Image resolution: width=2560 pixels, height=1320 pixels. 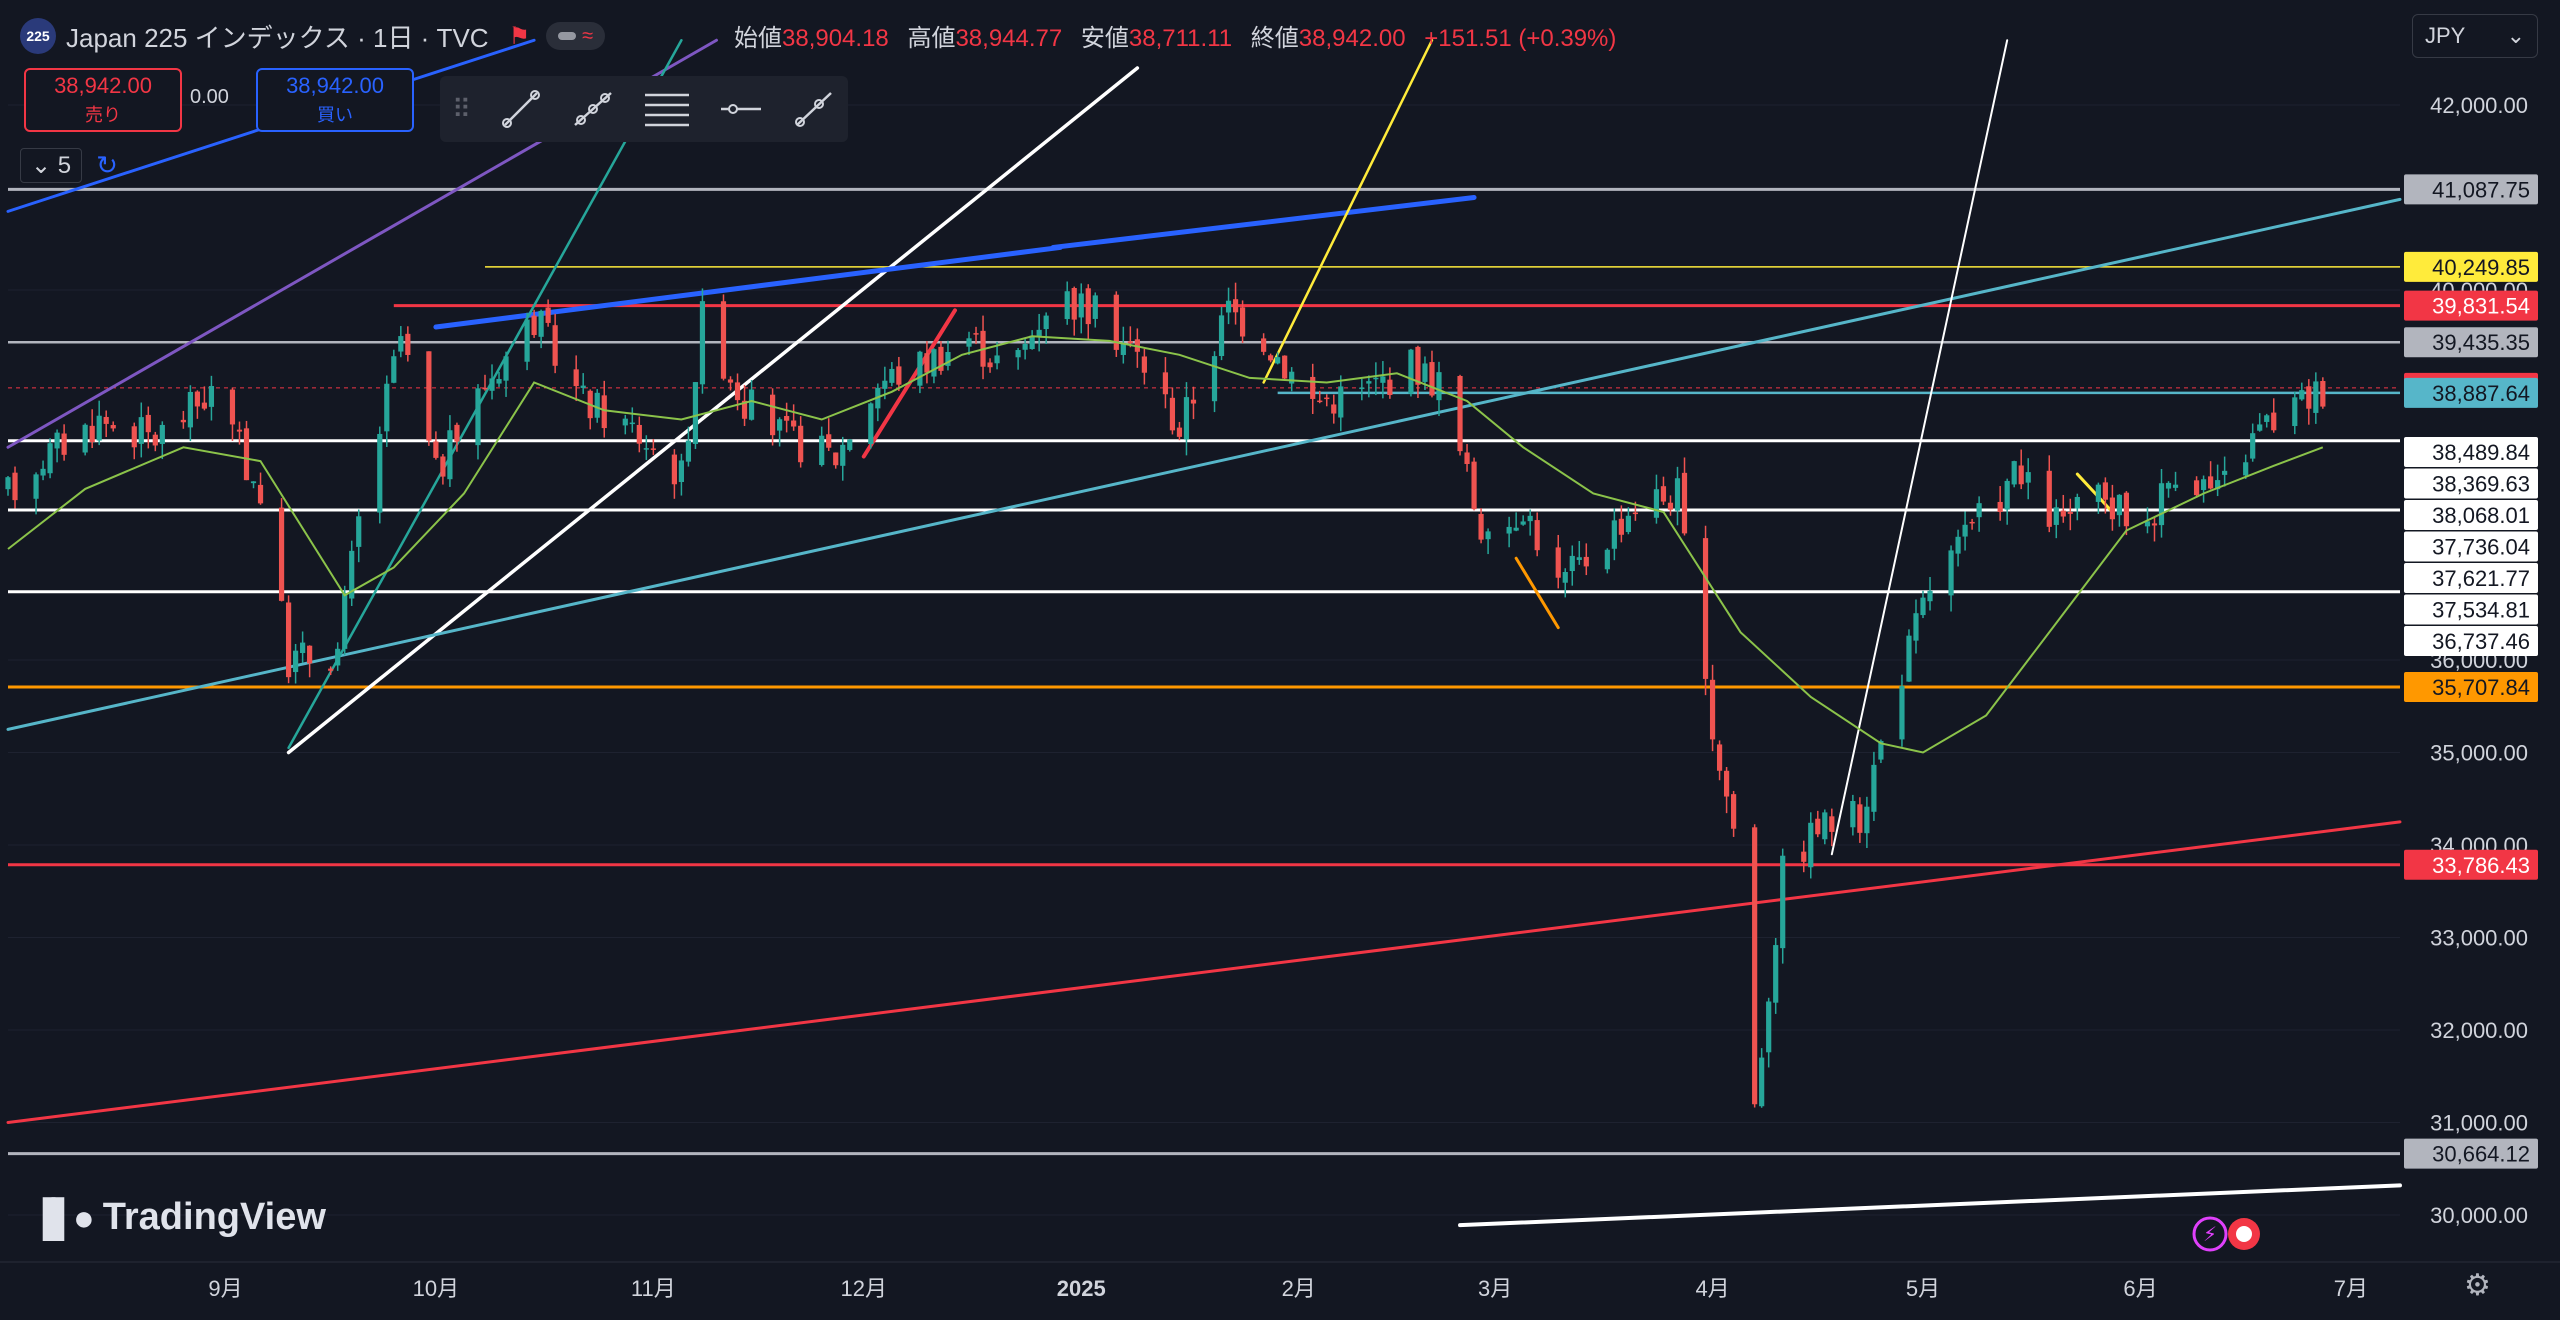 I want to click on hline-tool-icon, so click(x=741, y=109).